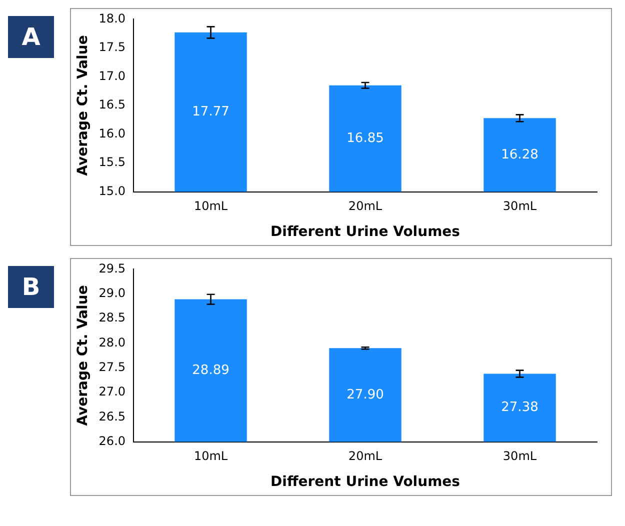 Image resolution: width=625 pixels, height=526 pixels. I want to click on y-tick-label: 29.0, so click(112, 293).